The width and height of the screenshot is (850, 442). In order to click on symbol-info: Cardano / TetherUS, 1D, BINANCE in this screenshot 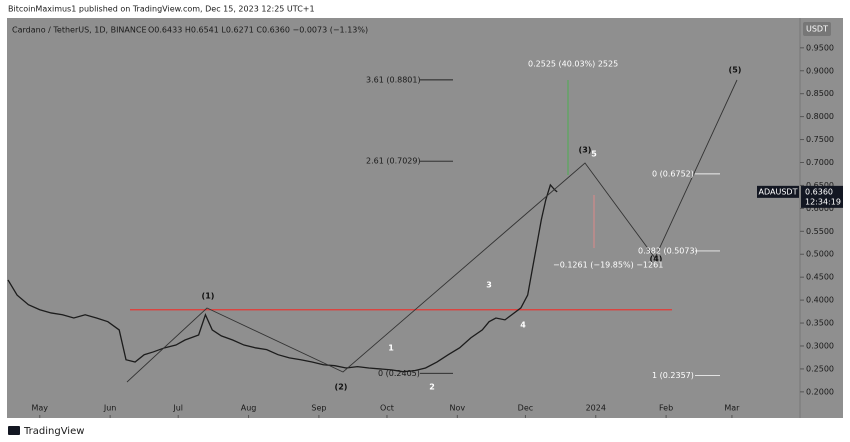, I will do `click(79, 30)`.